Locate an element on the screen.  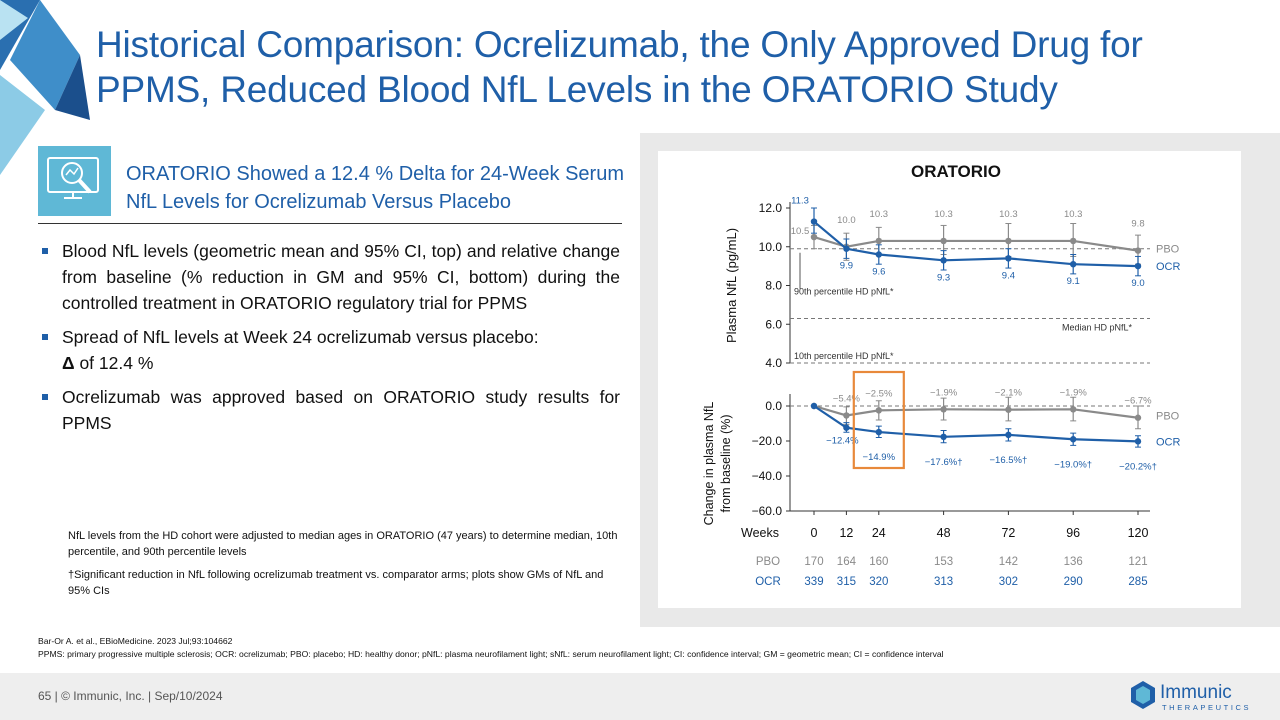
y-tick-label-bottom: −20.0 is located at coordinates (767, 441).